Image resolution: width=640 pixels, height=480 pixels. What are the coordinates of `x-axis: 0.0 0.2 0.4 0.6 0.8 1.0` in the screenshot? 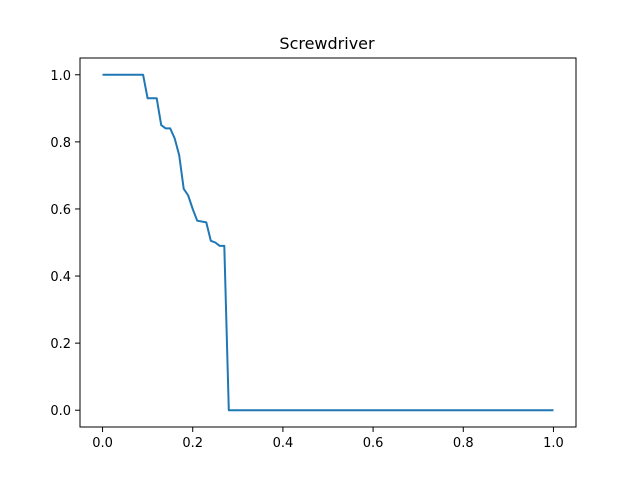 It's located at (328, 439).